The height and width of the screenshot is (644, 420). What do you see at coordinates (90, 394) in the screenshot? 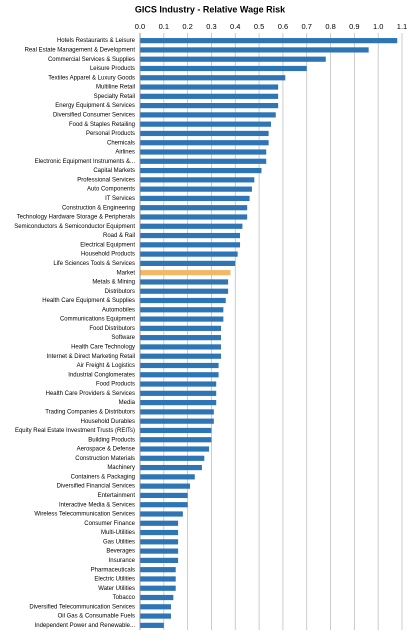
I see `y-tick-label: Health Care Providers & Services` at bounding box center [90, 394].